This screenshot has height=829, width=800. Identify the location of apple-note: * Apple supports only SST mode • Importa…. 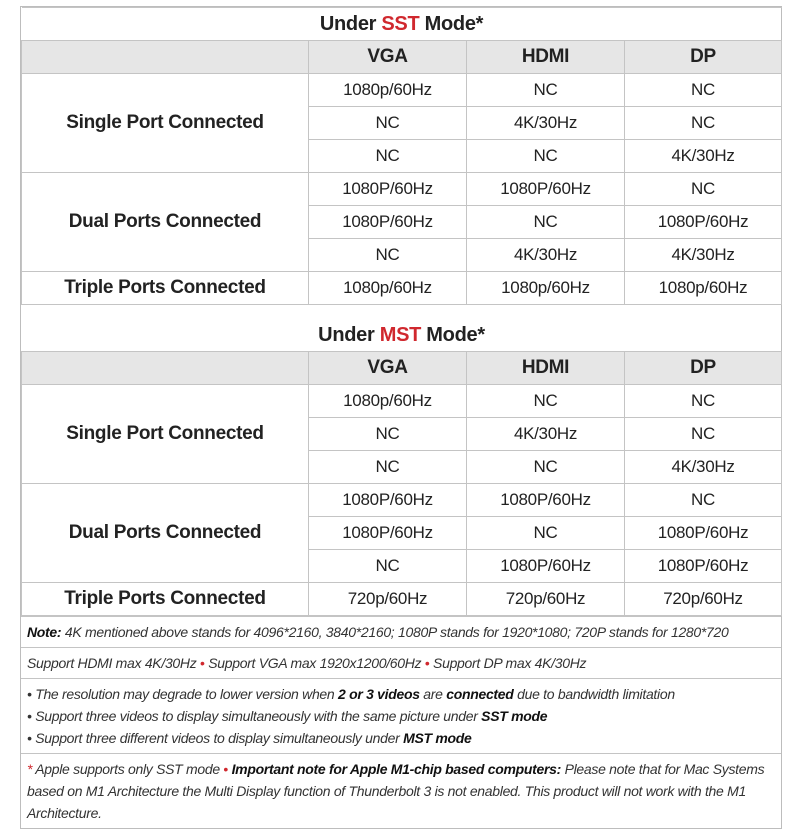
(401, 790).